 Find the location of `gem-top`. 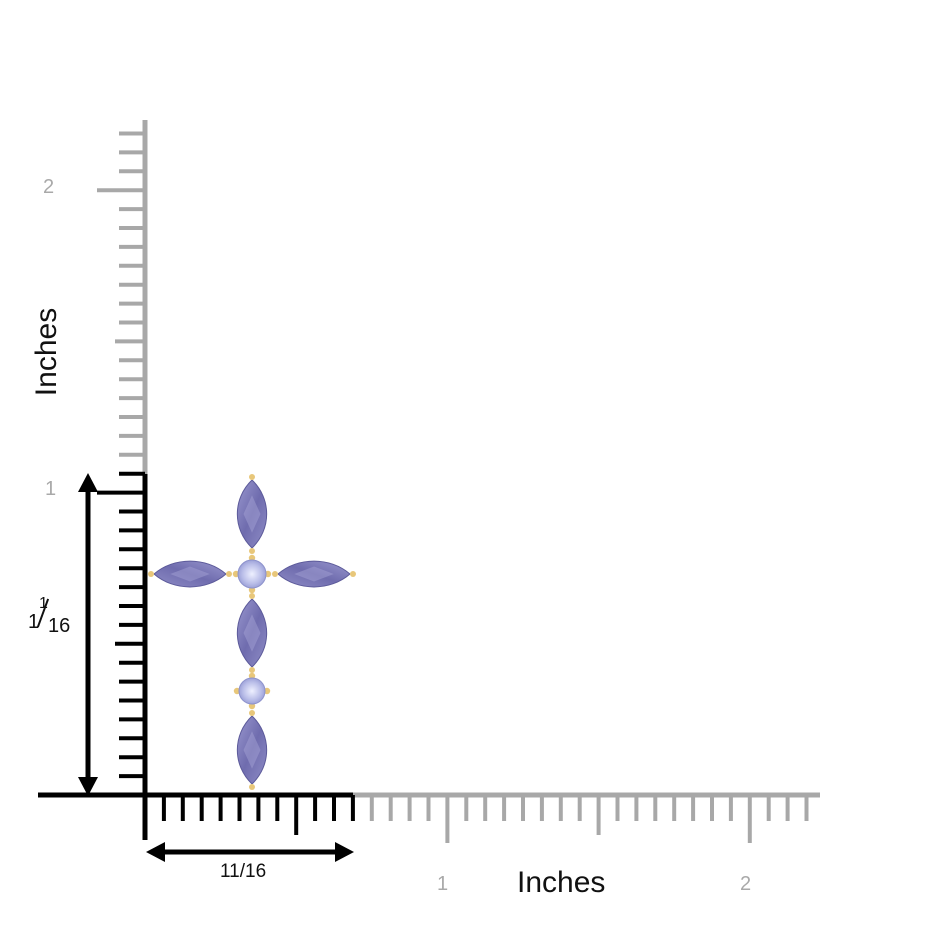

gem-top is located at coordinates (252, 514).